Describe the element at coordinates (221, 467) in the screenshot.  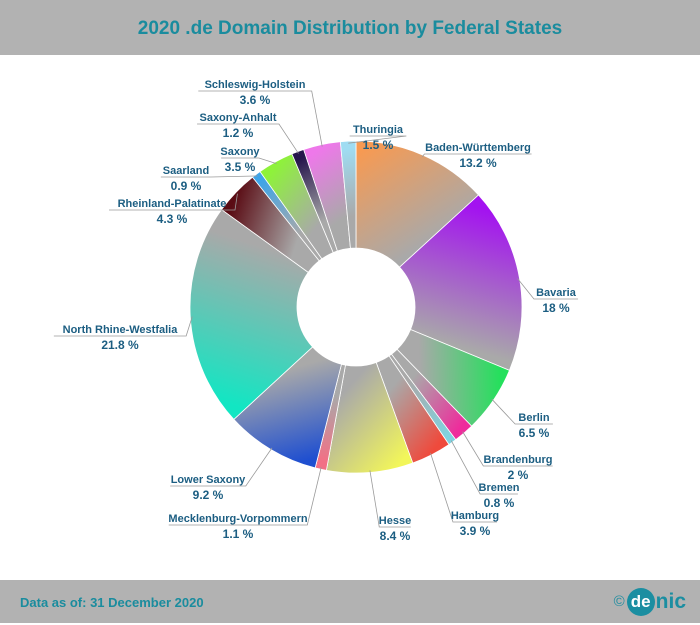
I see `leader-lower-saxony` at that location.